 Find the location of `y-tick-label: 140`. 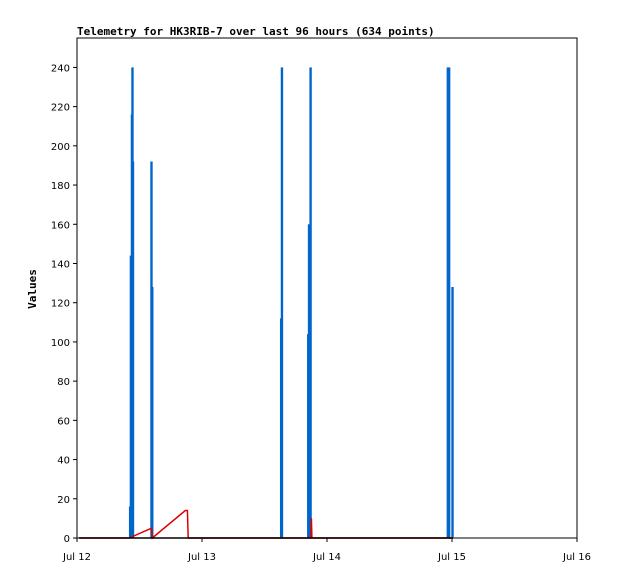

y-tick-label: 140 is located at coordinates (60, 264).